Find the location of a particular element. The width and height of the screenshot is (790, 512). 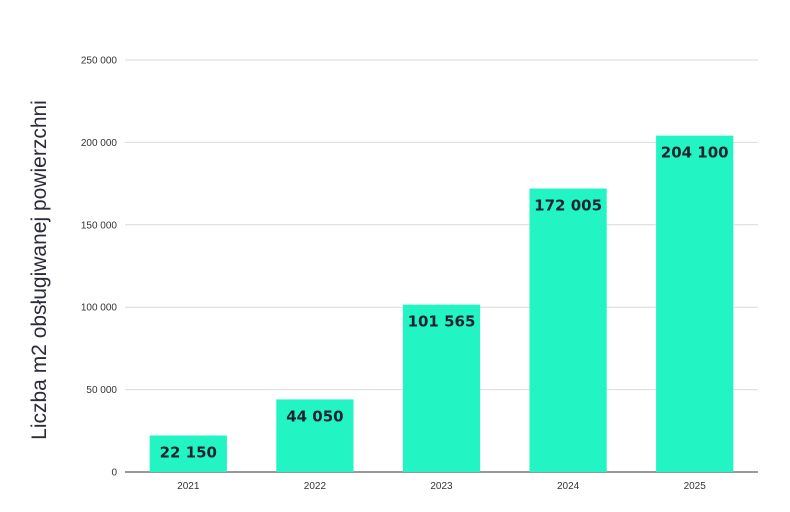

bar-2024 is located at coordinates (568, 330).